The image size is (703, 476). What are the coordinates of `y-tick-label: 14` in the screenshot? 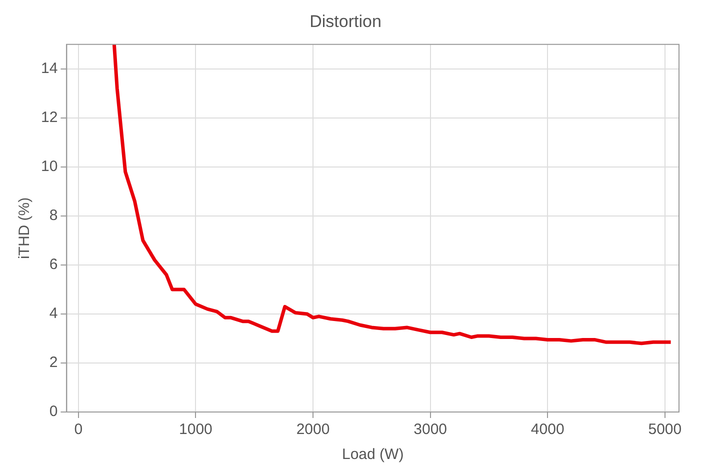 It's located at (49, 69).